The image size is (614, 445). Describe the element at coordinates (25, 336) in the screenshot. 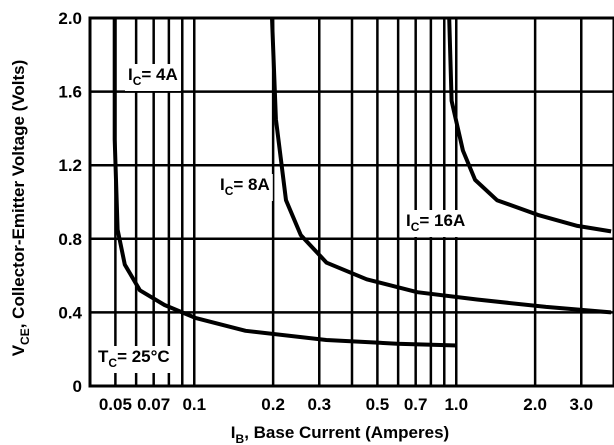

I see `y-axis-title-sub: CE` at that location.